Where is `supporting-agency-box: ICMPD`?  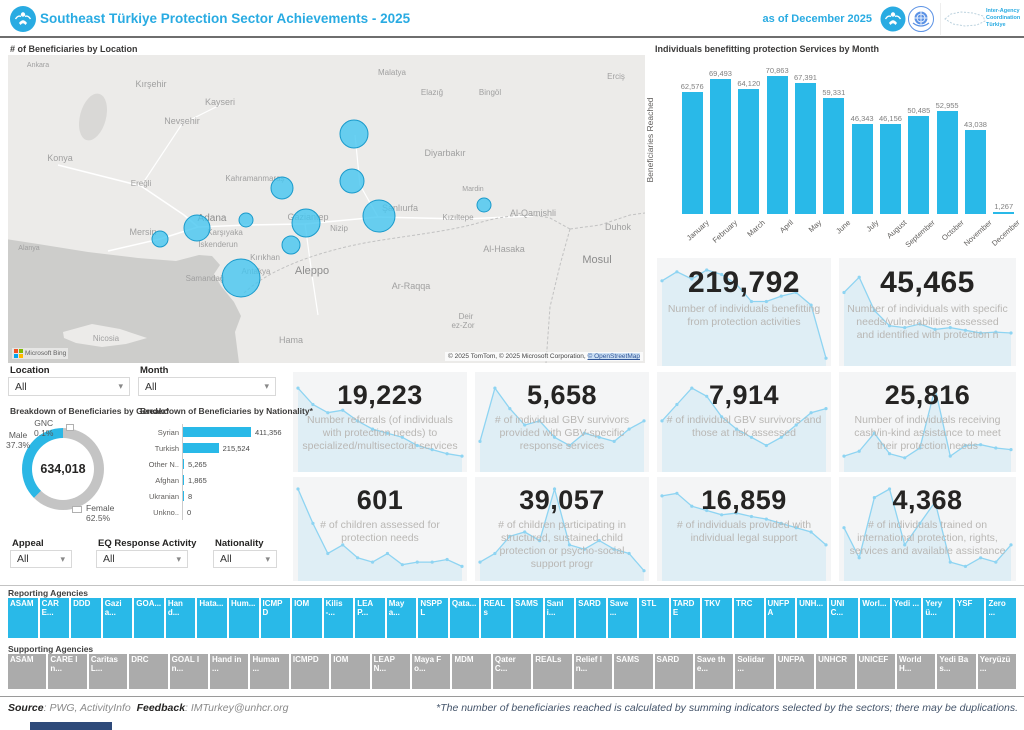
supporting-agency-box: ICMPD is located at coordinates (310, 671).